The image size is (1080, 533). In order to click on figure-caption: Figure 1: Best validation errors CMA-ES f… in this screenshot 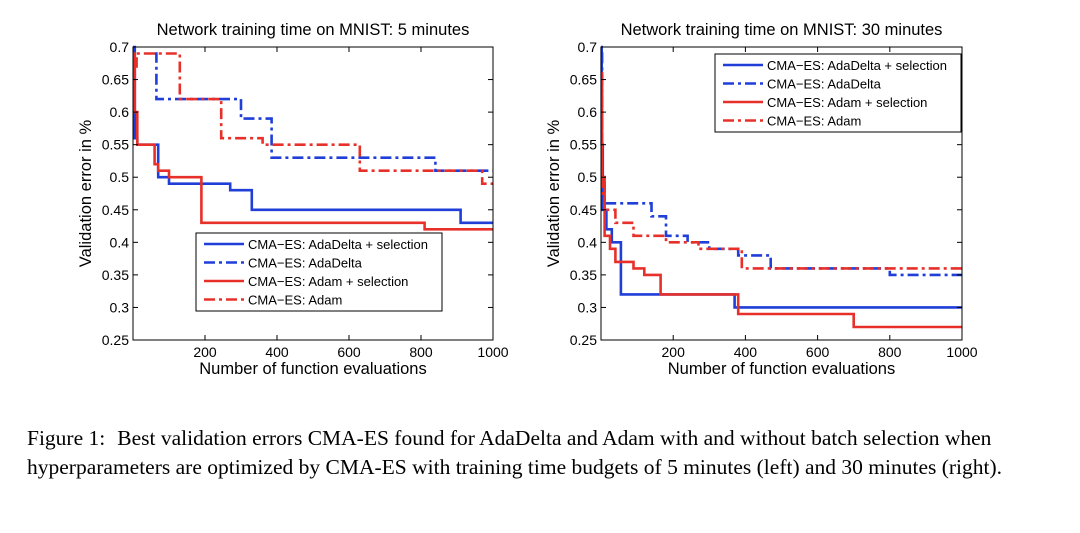, I will do `click(542, 453)`.